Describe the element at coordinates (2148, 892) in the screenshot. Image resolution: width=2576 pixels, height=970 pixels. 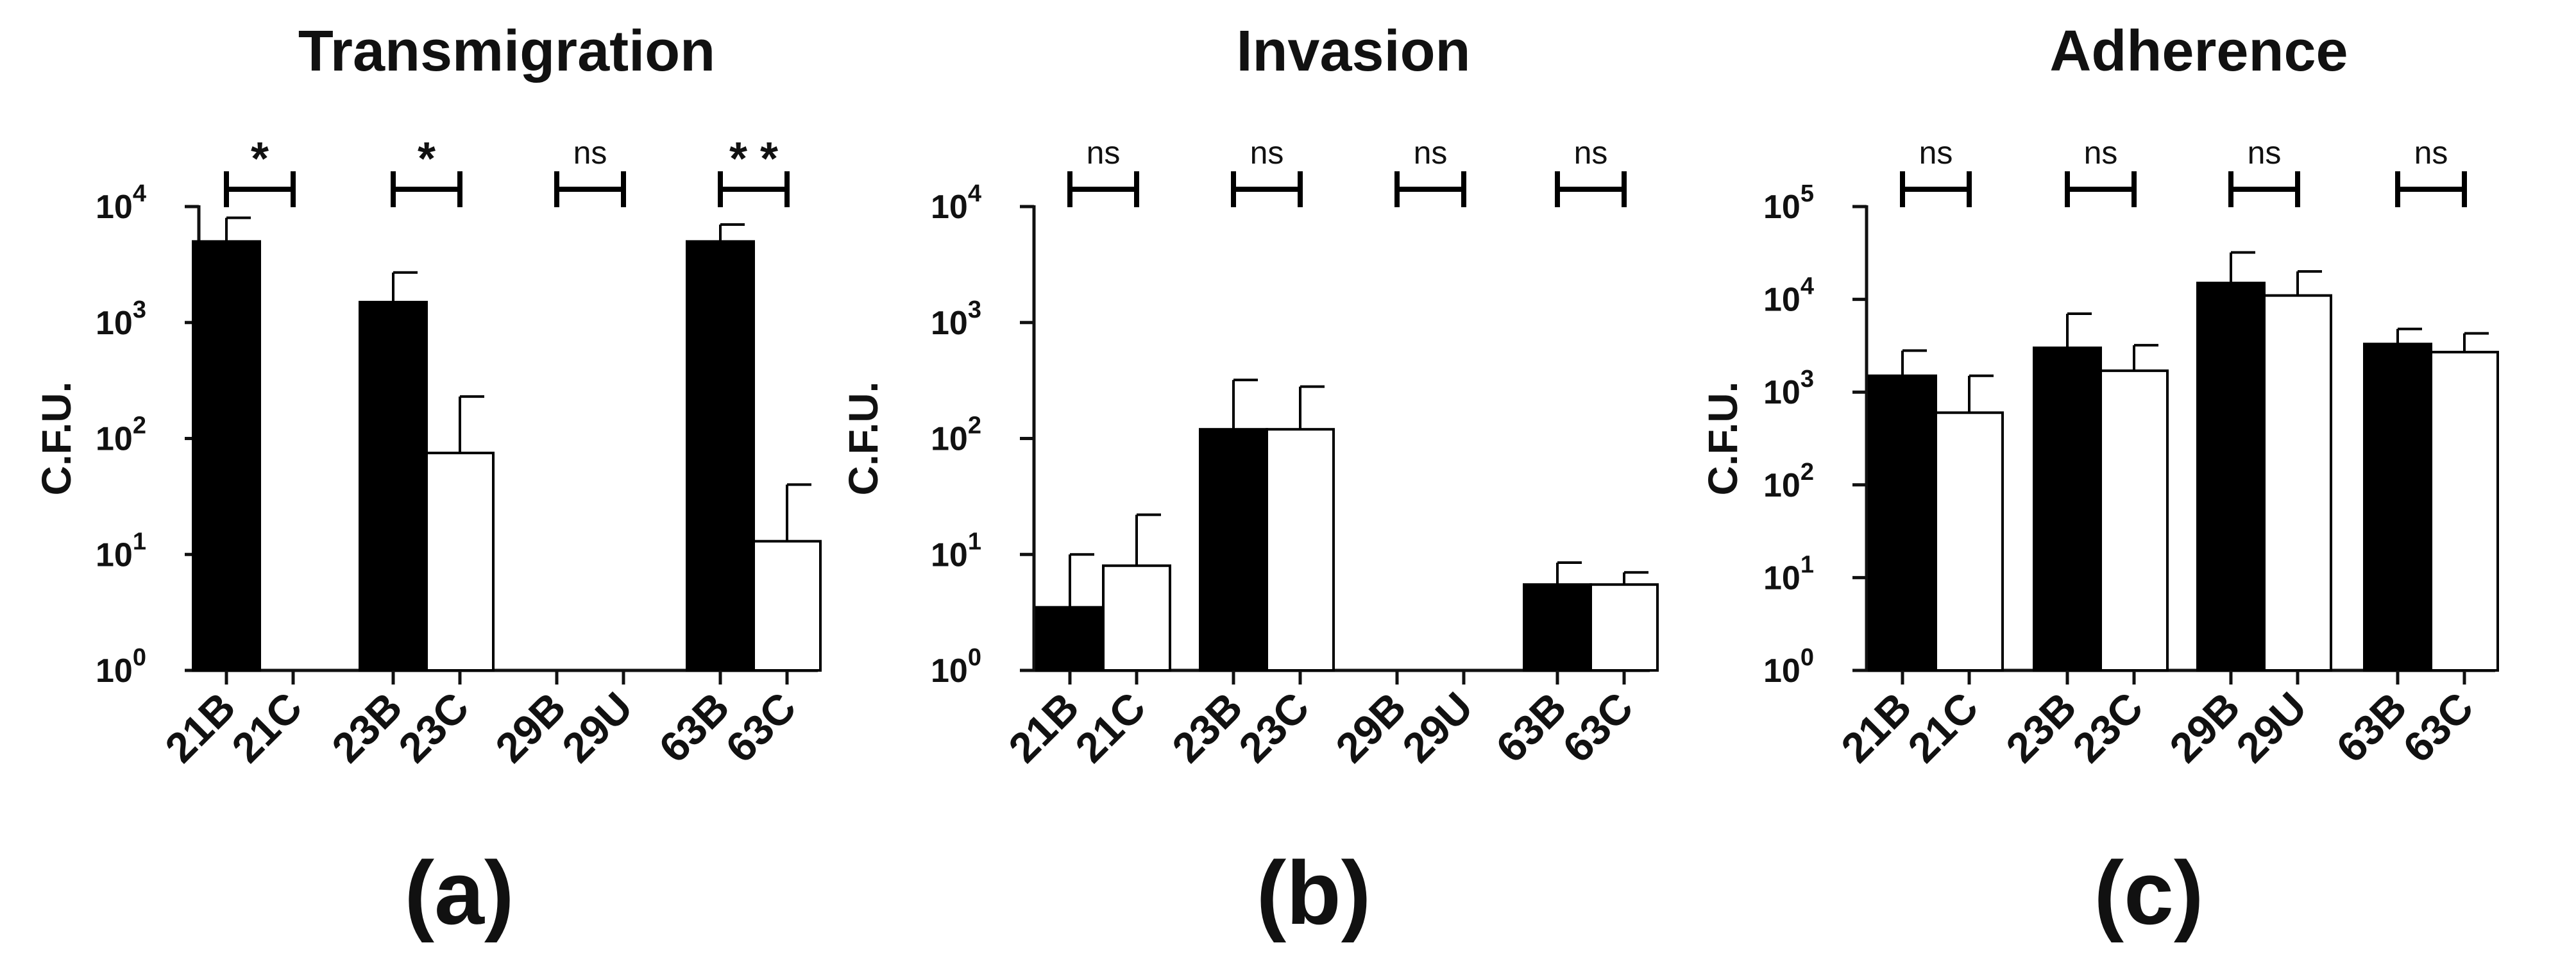
I see `panel-label: (c)` at that location.